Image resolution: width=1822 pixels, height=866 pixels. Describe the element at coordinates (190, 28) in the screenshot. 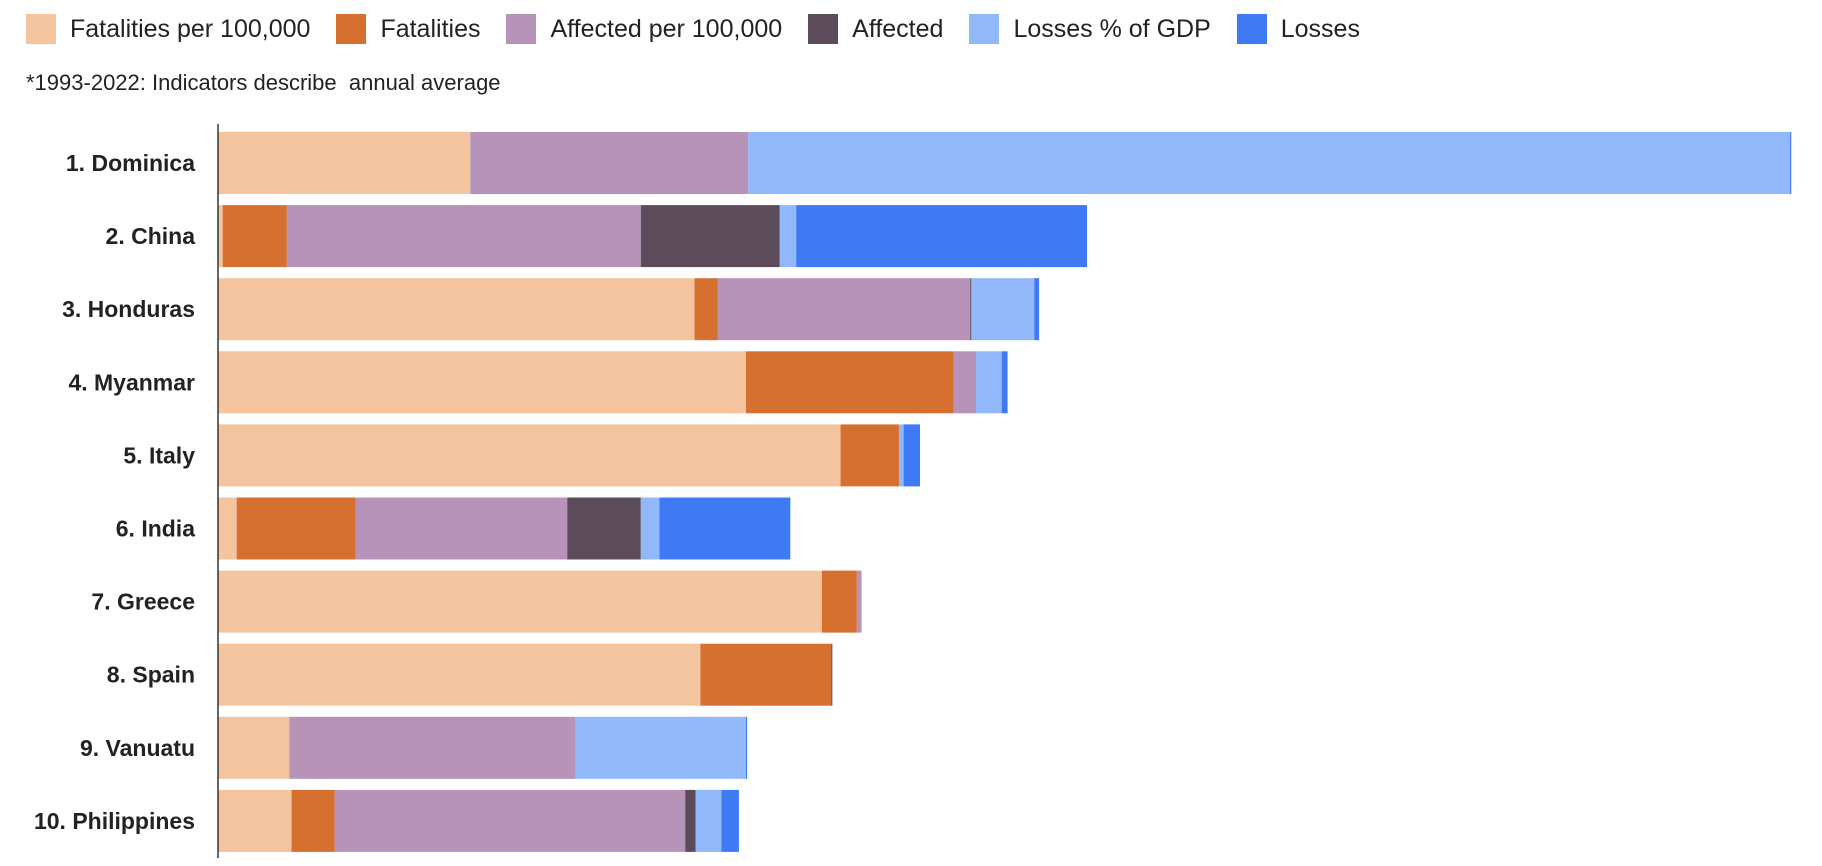

I see `legend-label: Fatalities per 100,000` at that location.